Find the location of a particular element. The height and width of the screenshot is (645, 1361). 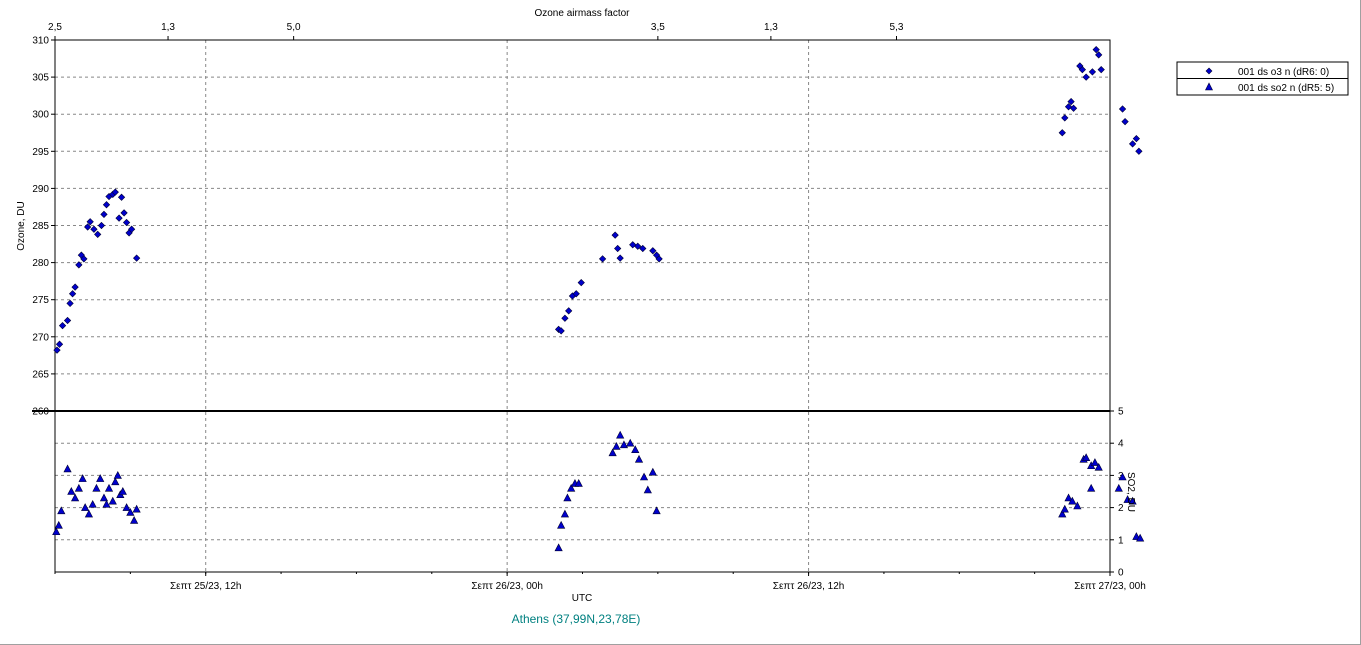

ozone-y-axis-title: Ozone, DU is located at coordinates (21, 225).